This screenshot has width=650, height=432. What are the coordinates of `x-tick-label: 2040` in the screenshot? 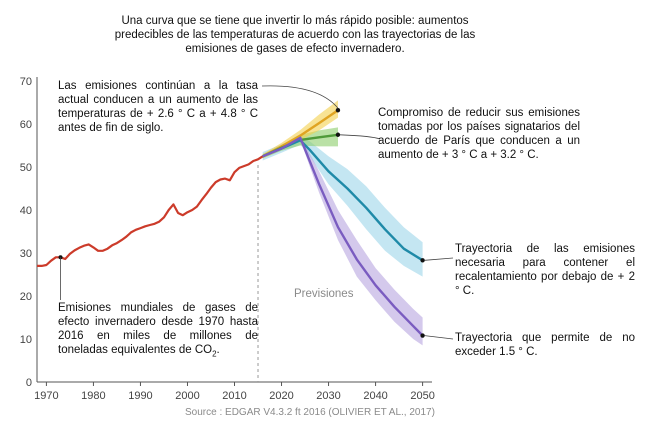 It's located at (375, 396).